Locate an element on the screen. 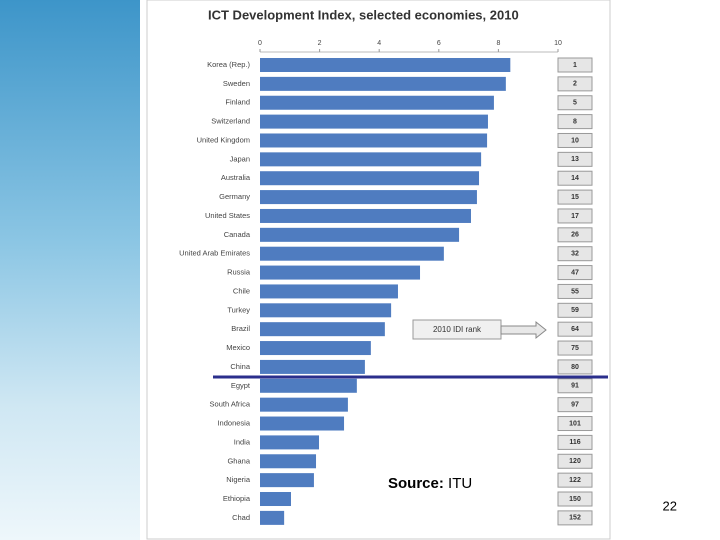 Image resolution: width=720 pixels, height=540 pixels. annotation-arrow is located at coordinates (523, 330).